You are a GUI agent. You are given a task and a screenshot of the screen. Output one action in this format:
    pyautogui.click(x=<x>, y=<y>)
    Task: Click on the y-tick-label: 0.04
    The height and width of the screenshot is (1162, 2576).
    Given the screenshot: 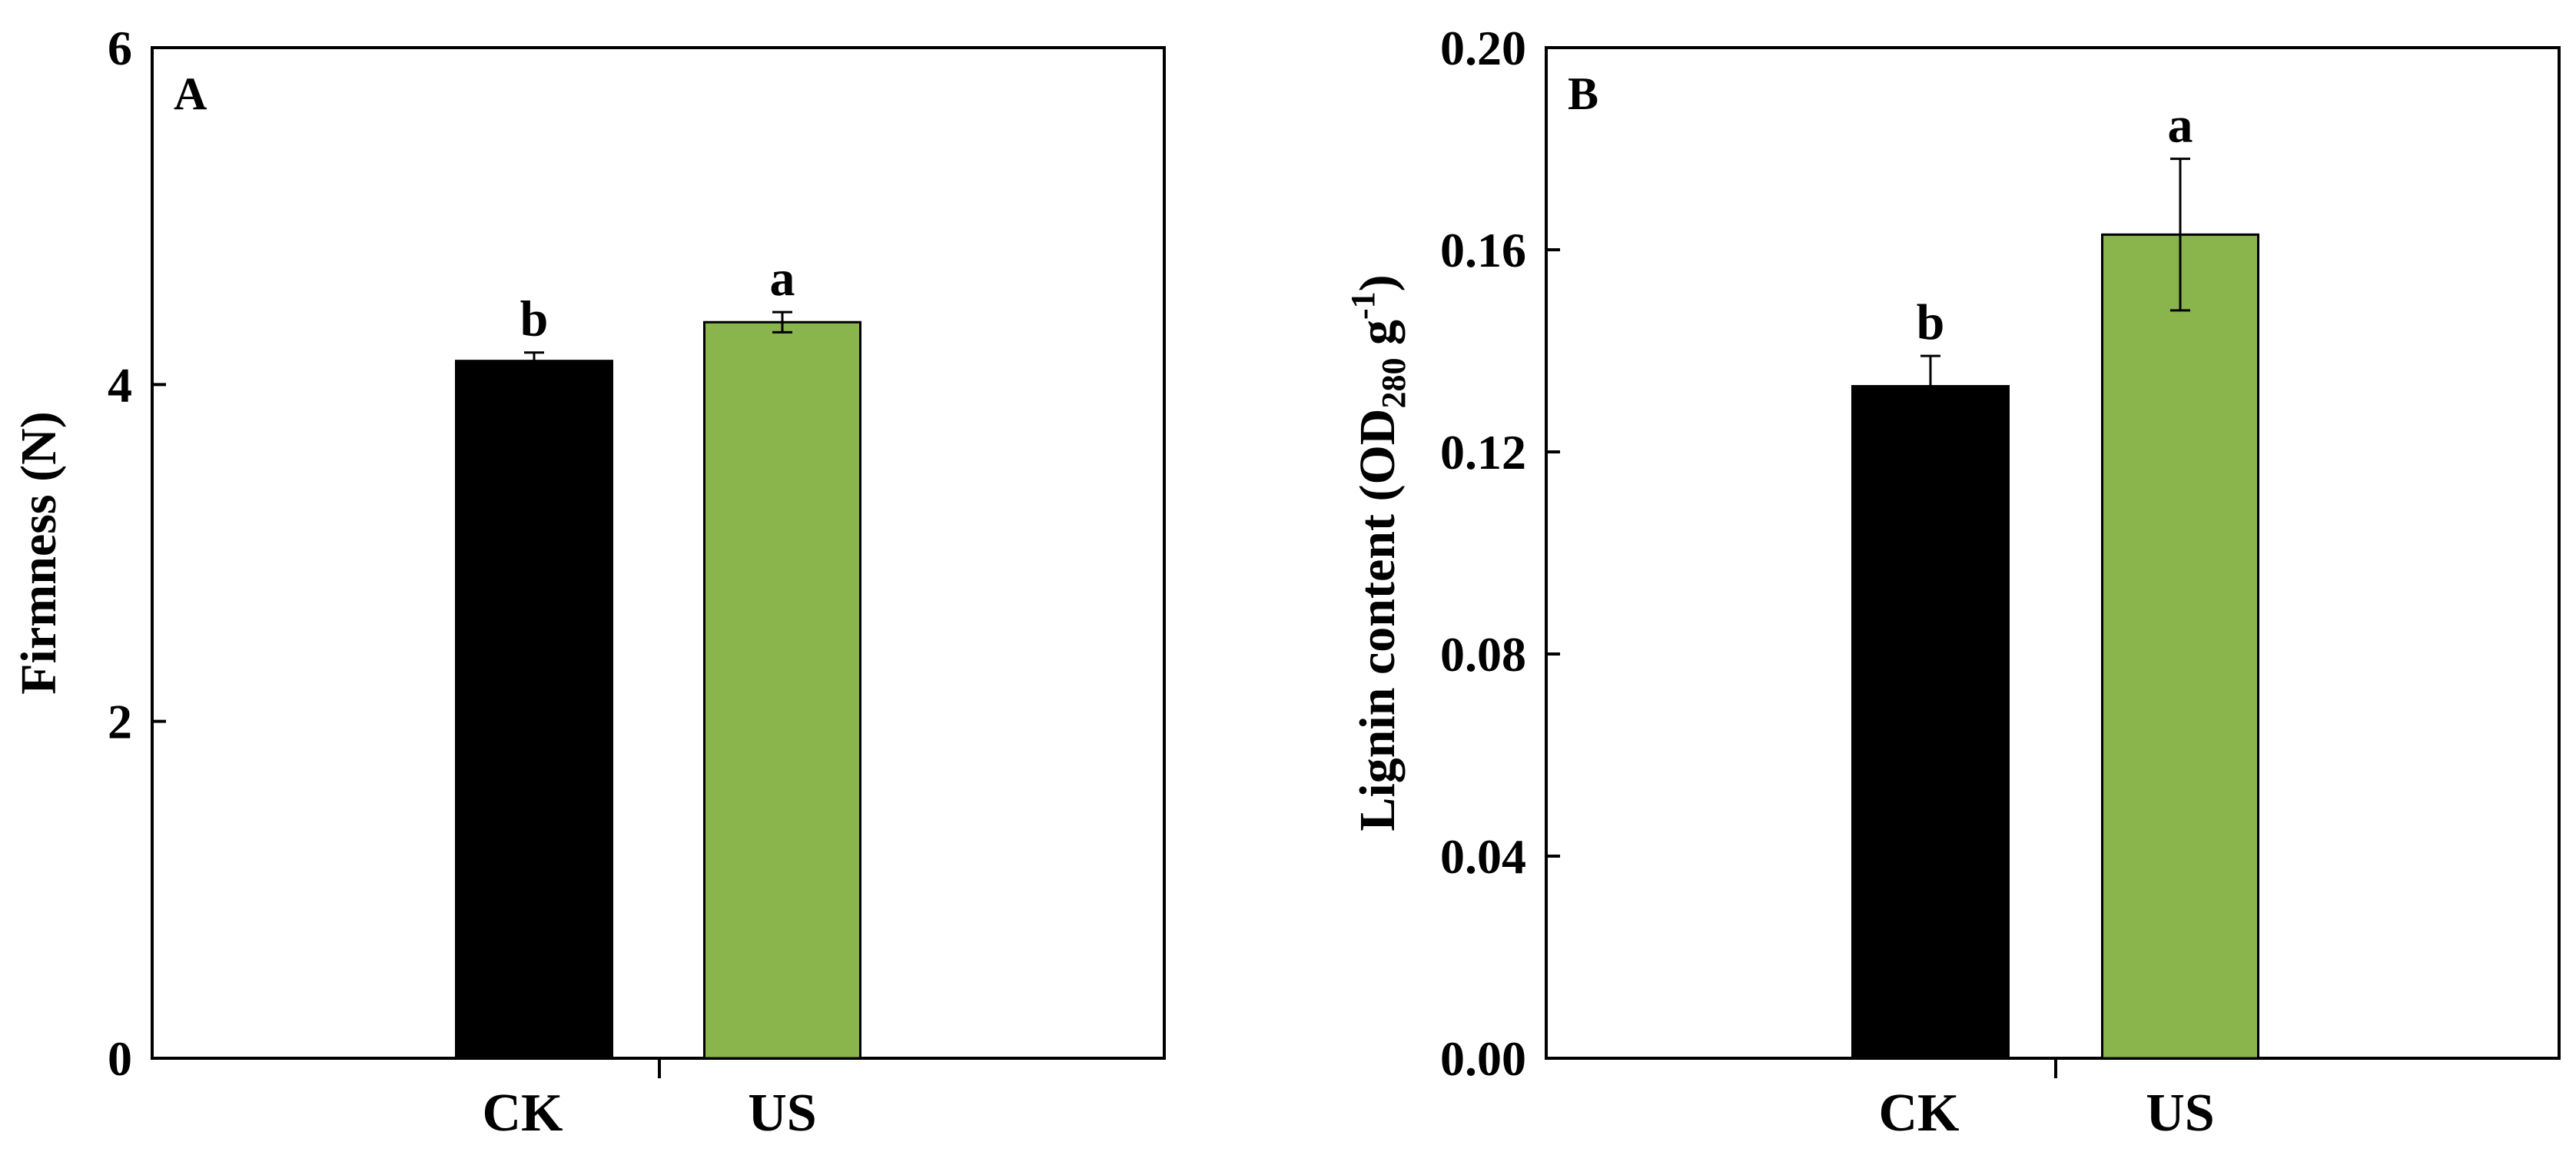 What is the action you would take?
    pyautogui.click(x=1483, y=856)
    